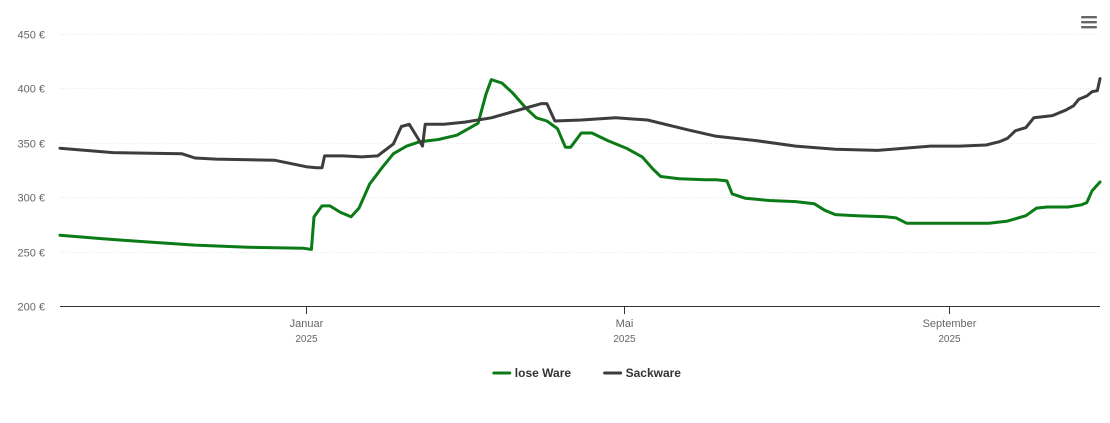  What do you see at coordinates (580, 325) in the screenshot?
I see `x-axis: Januar 2025 Mai 2025 September 2025` at bounding box center [580, 325].